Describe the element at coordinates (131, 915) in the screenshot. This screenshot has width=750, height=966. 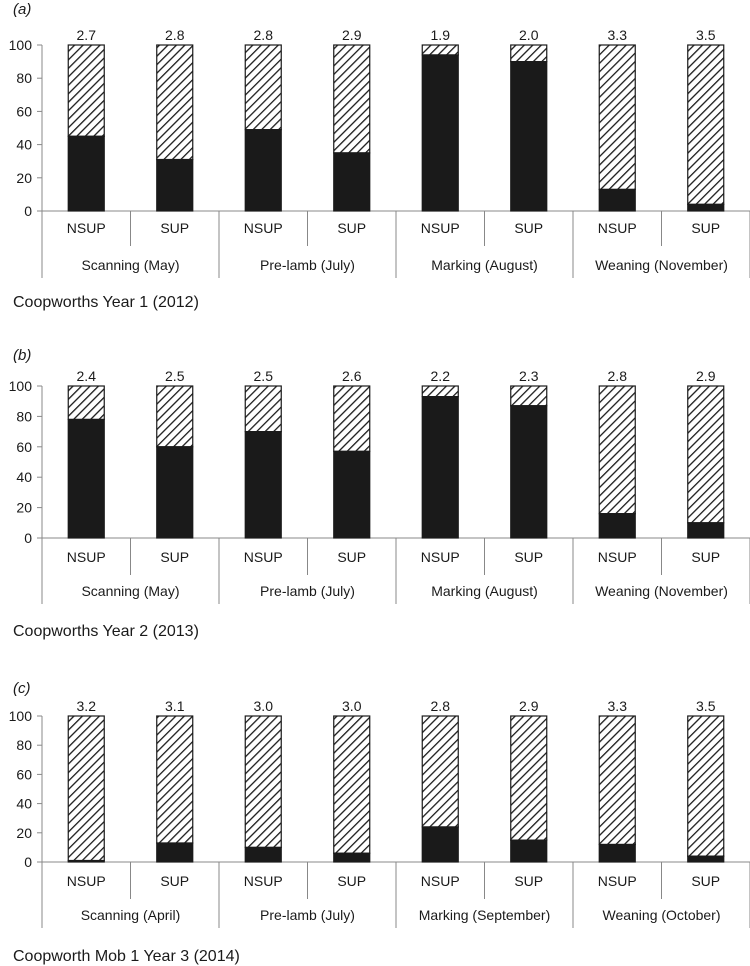
I see `group-label: Scanning (April)` at that location.